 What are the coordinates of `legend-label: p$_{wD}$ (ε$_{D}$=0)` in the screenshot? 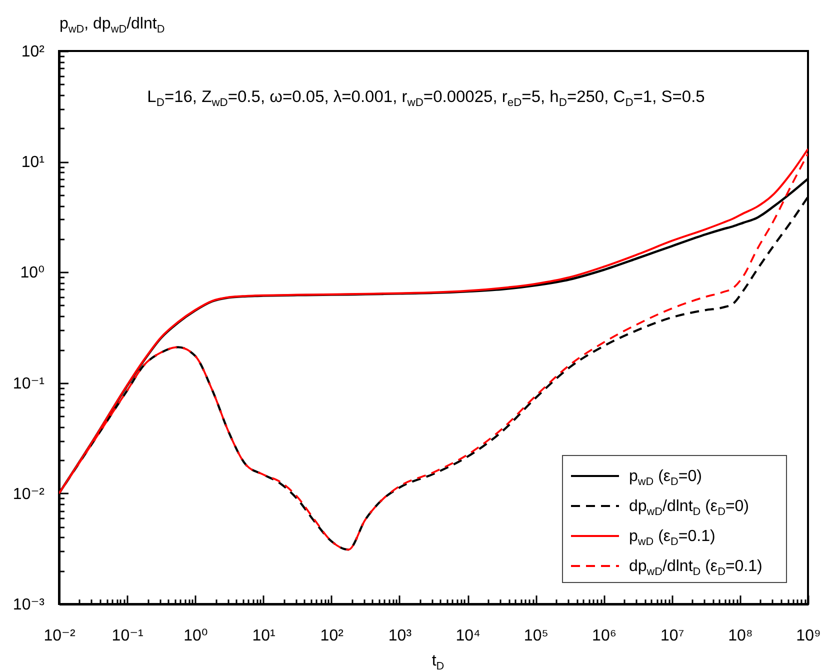 It's located at (665, 478).